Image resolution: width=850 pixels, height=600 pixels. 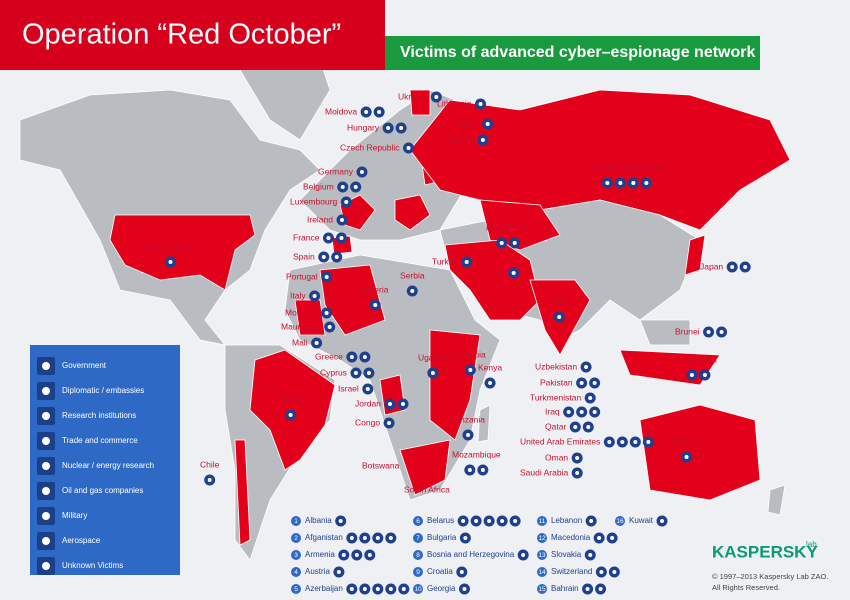 What do you see at coordinates (418, 555) in the screenshot?
I see `list-number: 8` at bounding box center [418, 555].